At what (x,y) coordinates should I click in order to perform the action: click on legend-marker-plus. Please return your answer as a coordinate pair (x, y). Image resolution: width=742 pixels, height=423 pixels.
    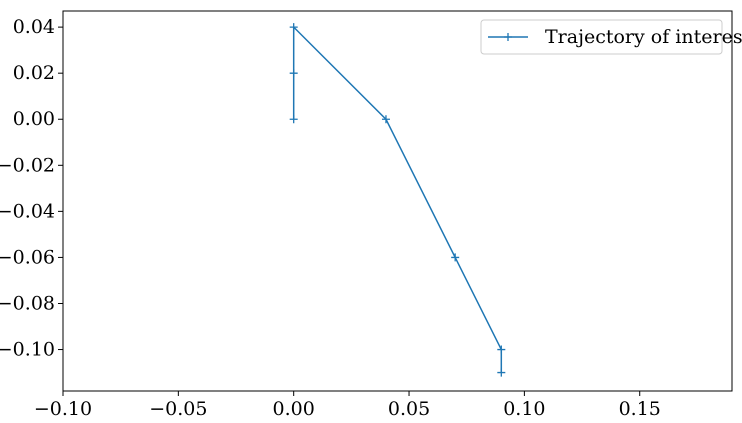
    Looking at the image, I should click on (508, 37).